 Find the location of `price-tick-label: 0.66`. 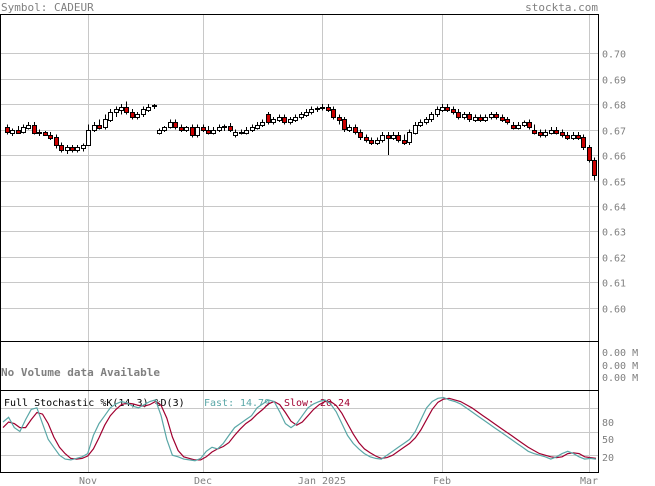

price-tick-label: 0.66 is located at coordinates (614, 157).